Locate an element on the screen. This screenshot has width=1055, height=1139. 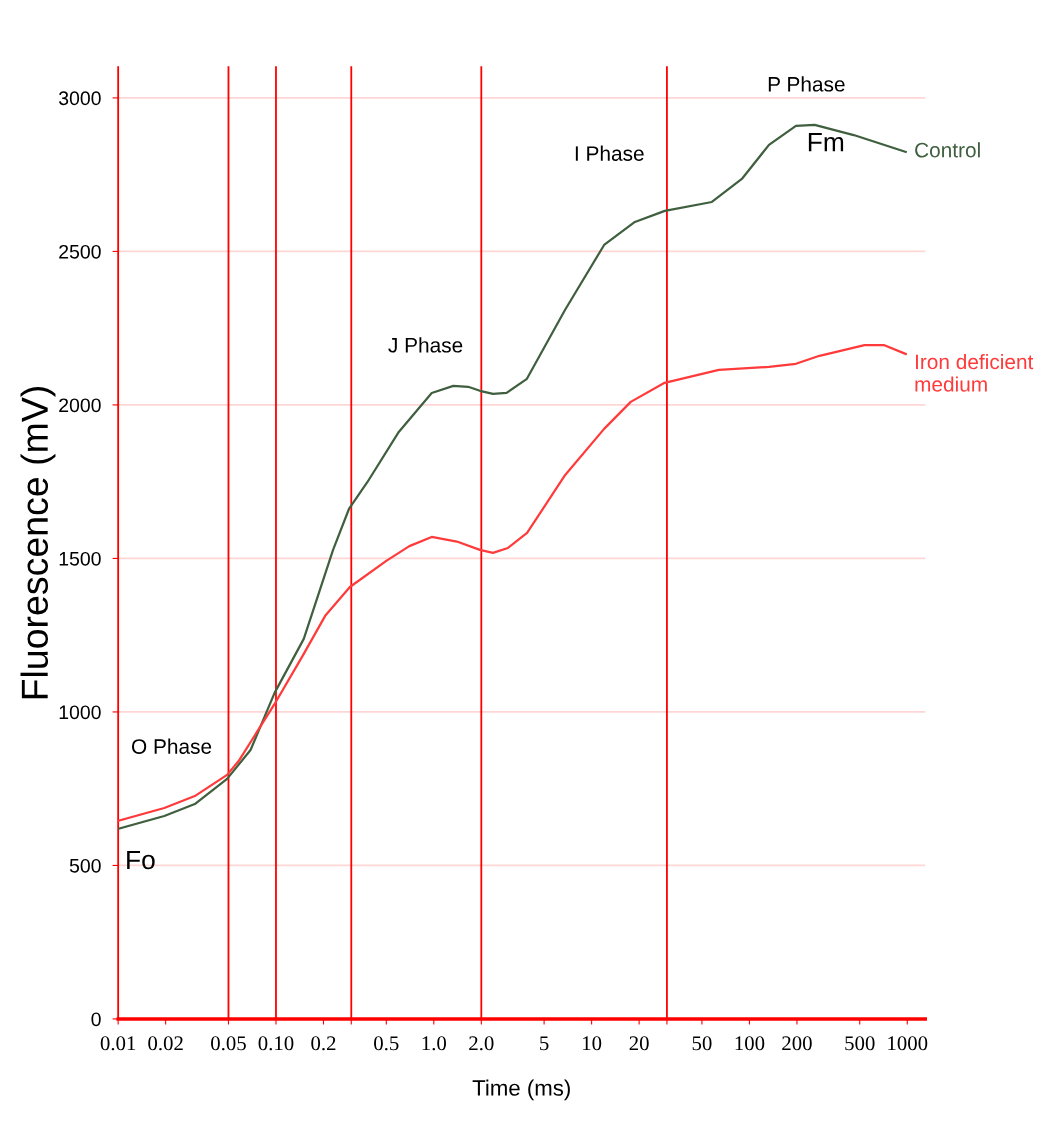
annotation: Fo is located at coordinates (141, 860).